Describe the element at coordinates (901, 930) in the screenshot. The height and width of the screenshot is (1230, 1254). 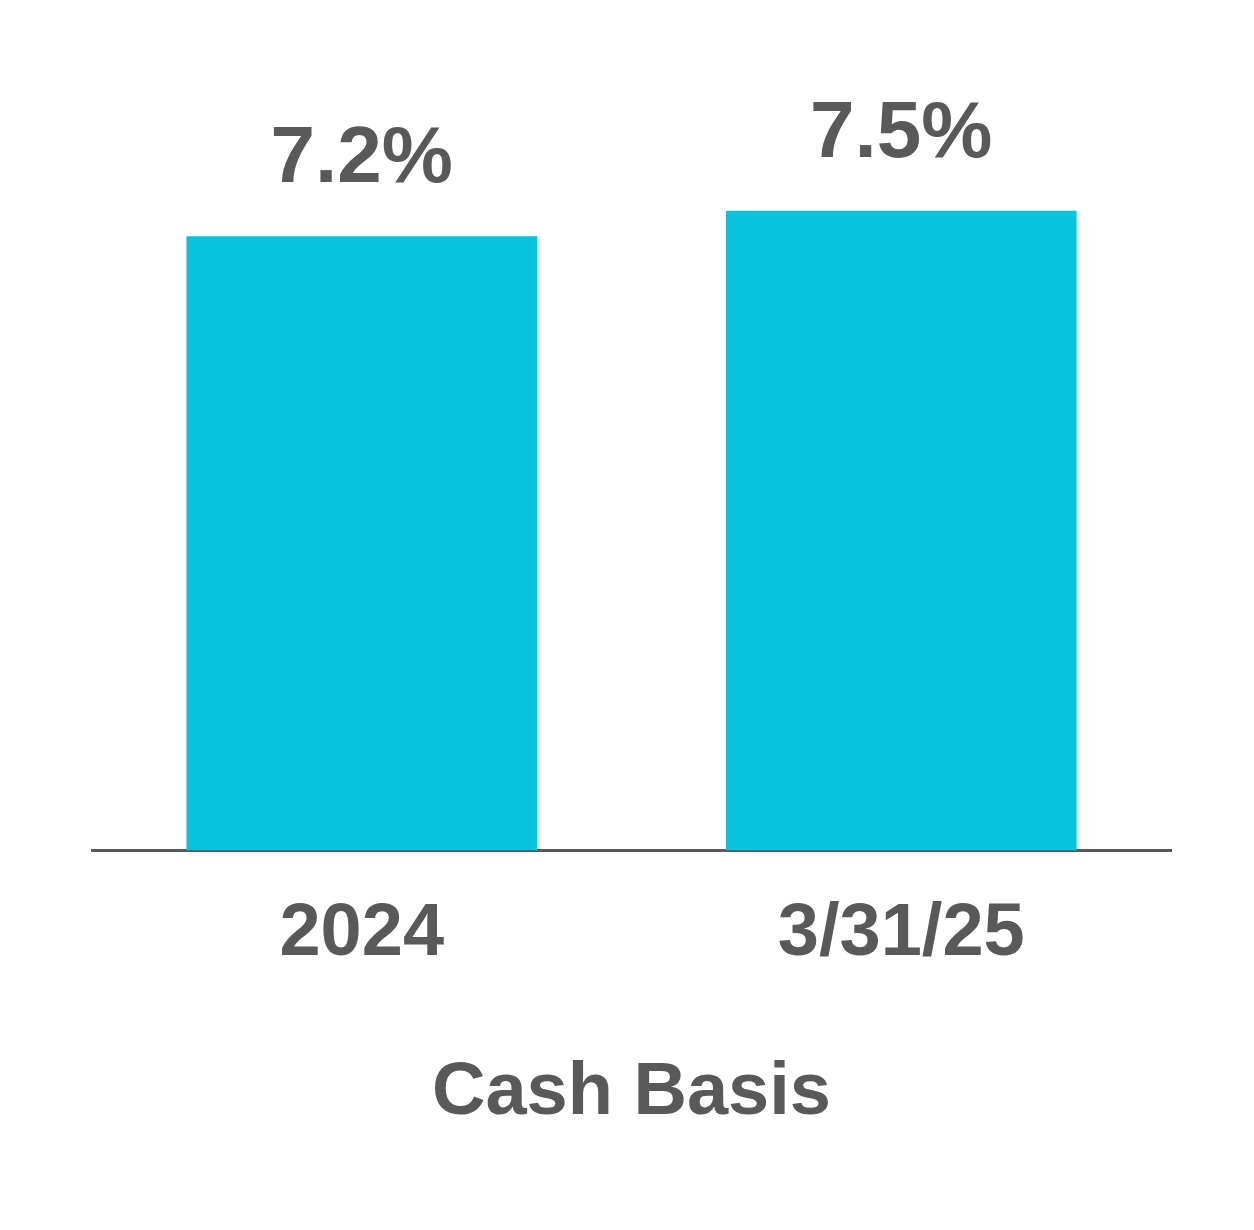
I see `x-tick-label: 3/31/25` at that location.